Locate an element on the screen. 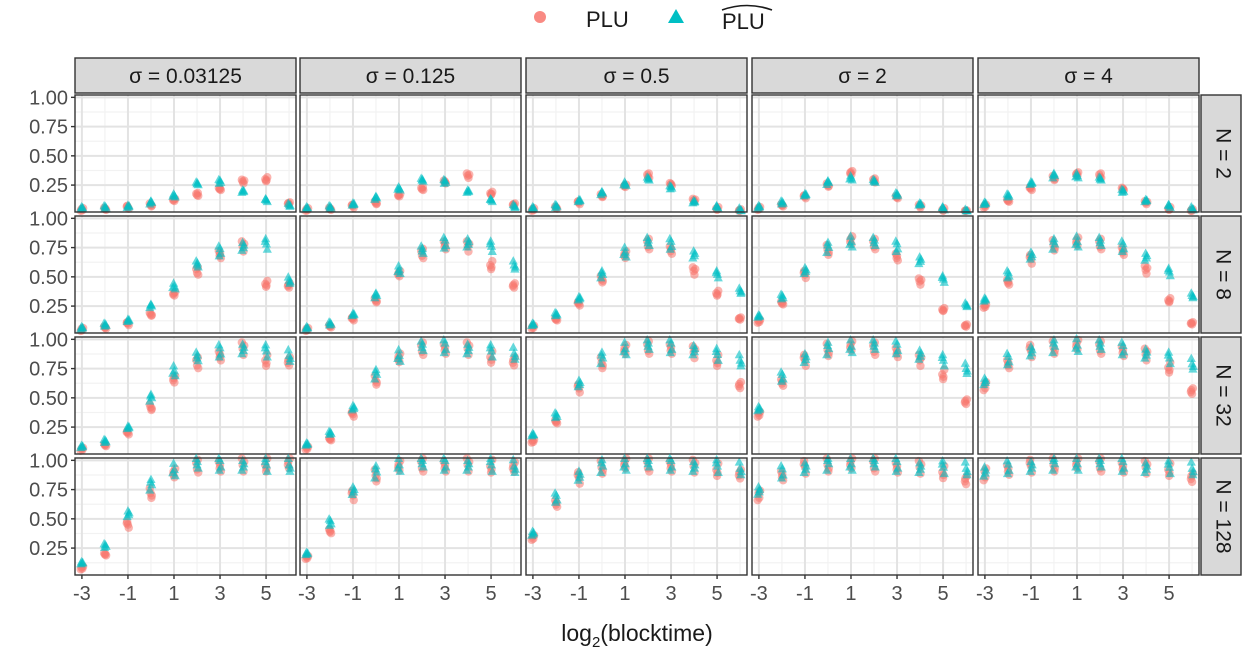 The height and width of the screenshot is (655, 1243). y-tick-label: 0.50 is located at coordinates (48, 278).